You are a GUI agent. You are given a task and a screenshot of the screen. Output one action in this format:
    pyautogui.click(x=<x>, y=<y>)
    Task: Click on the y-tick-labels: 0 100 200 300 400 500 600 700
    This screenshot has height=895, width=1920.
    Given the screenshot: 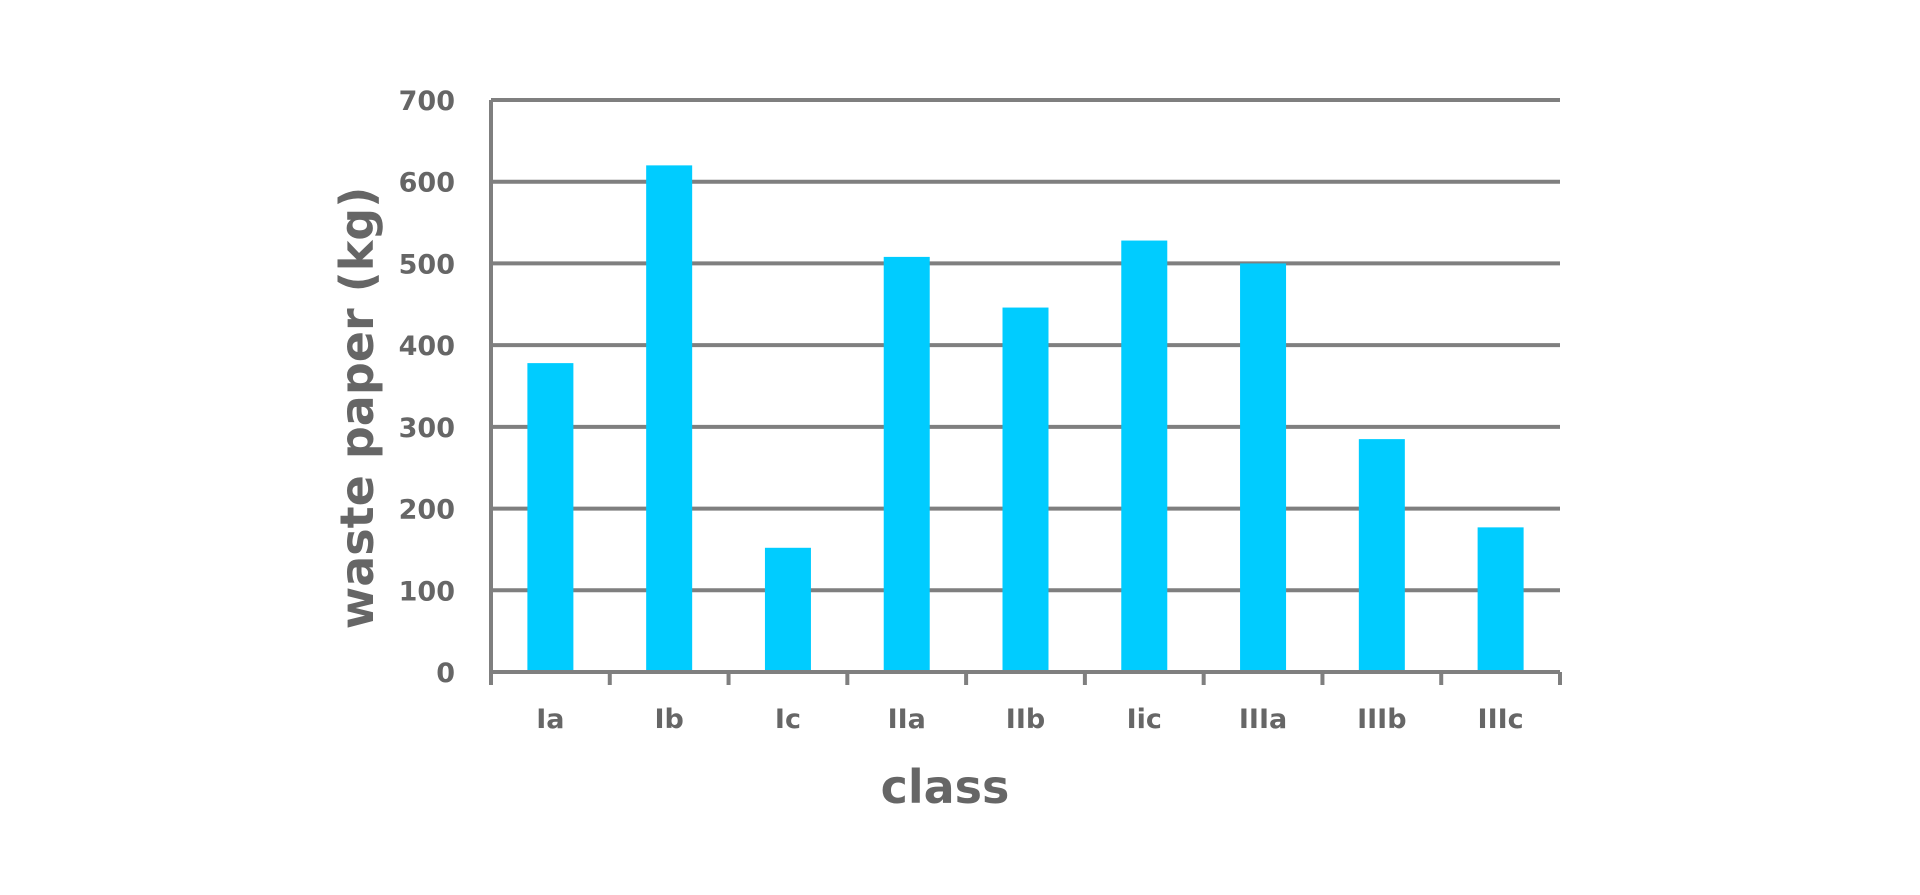 What is the action you would take?
    pyautogui.click(x=427, y=387)
    